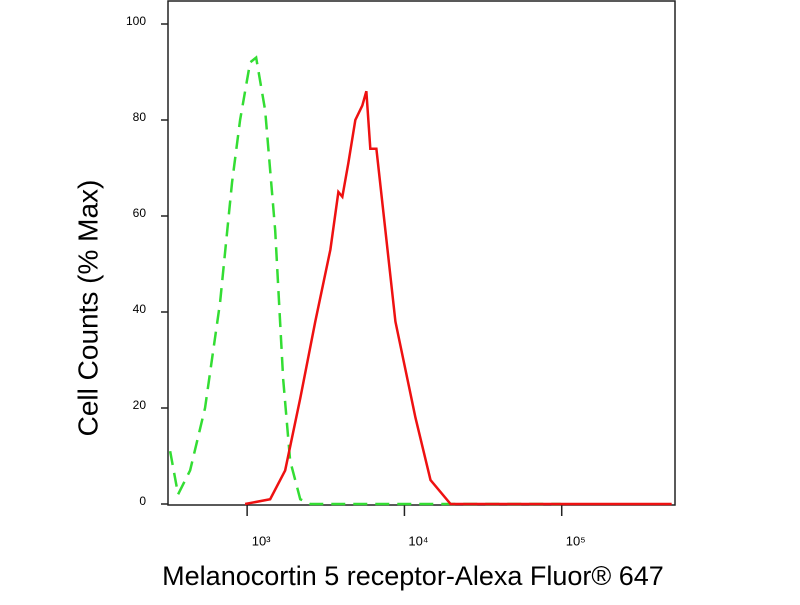  I want to click on y-tick-label: 100, so click(136, 21).